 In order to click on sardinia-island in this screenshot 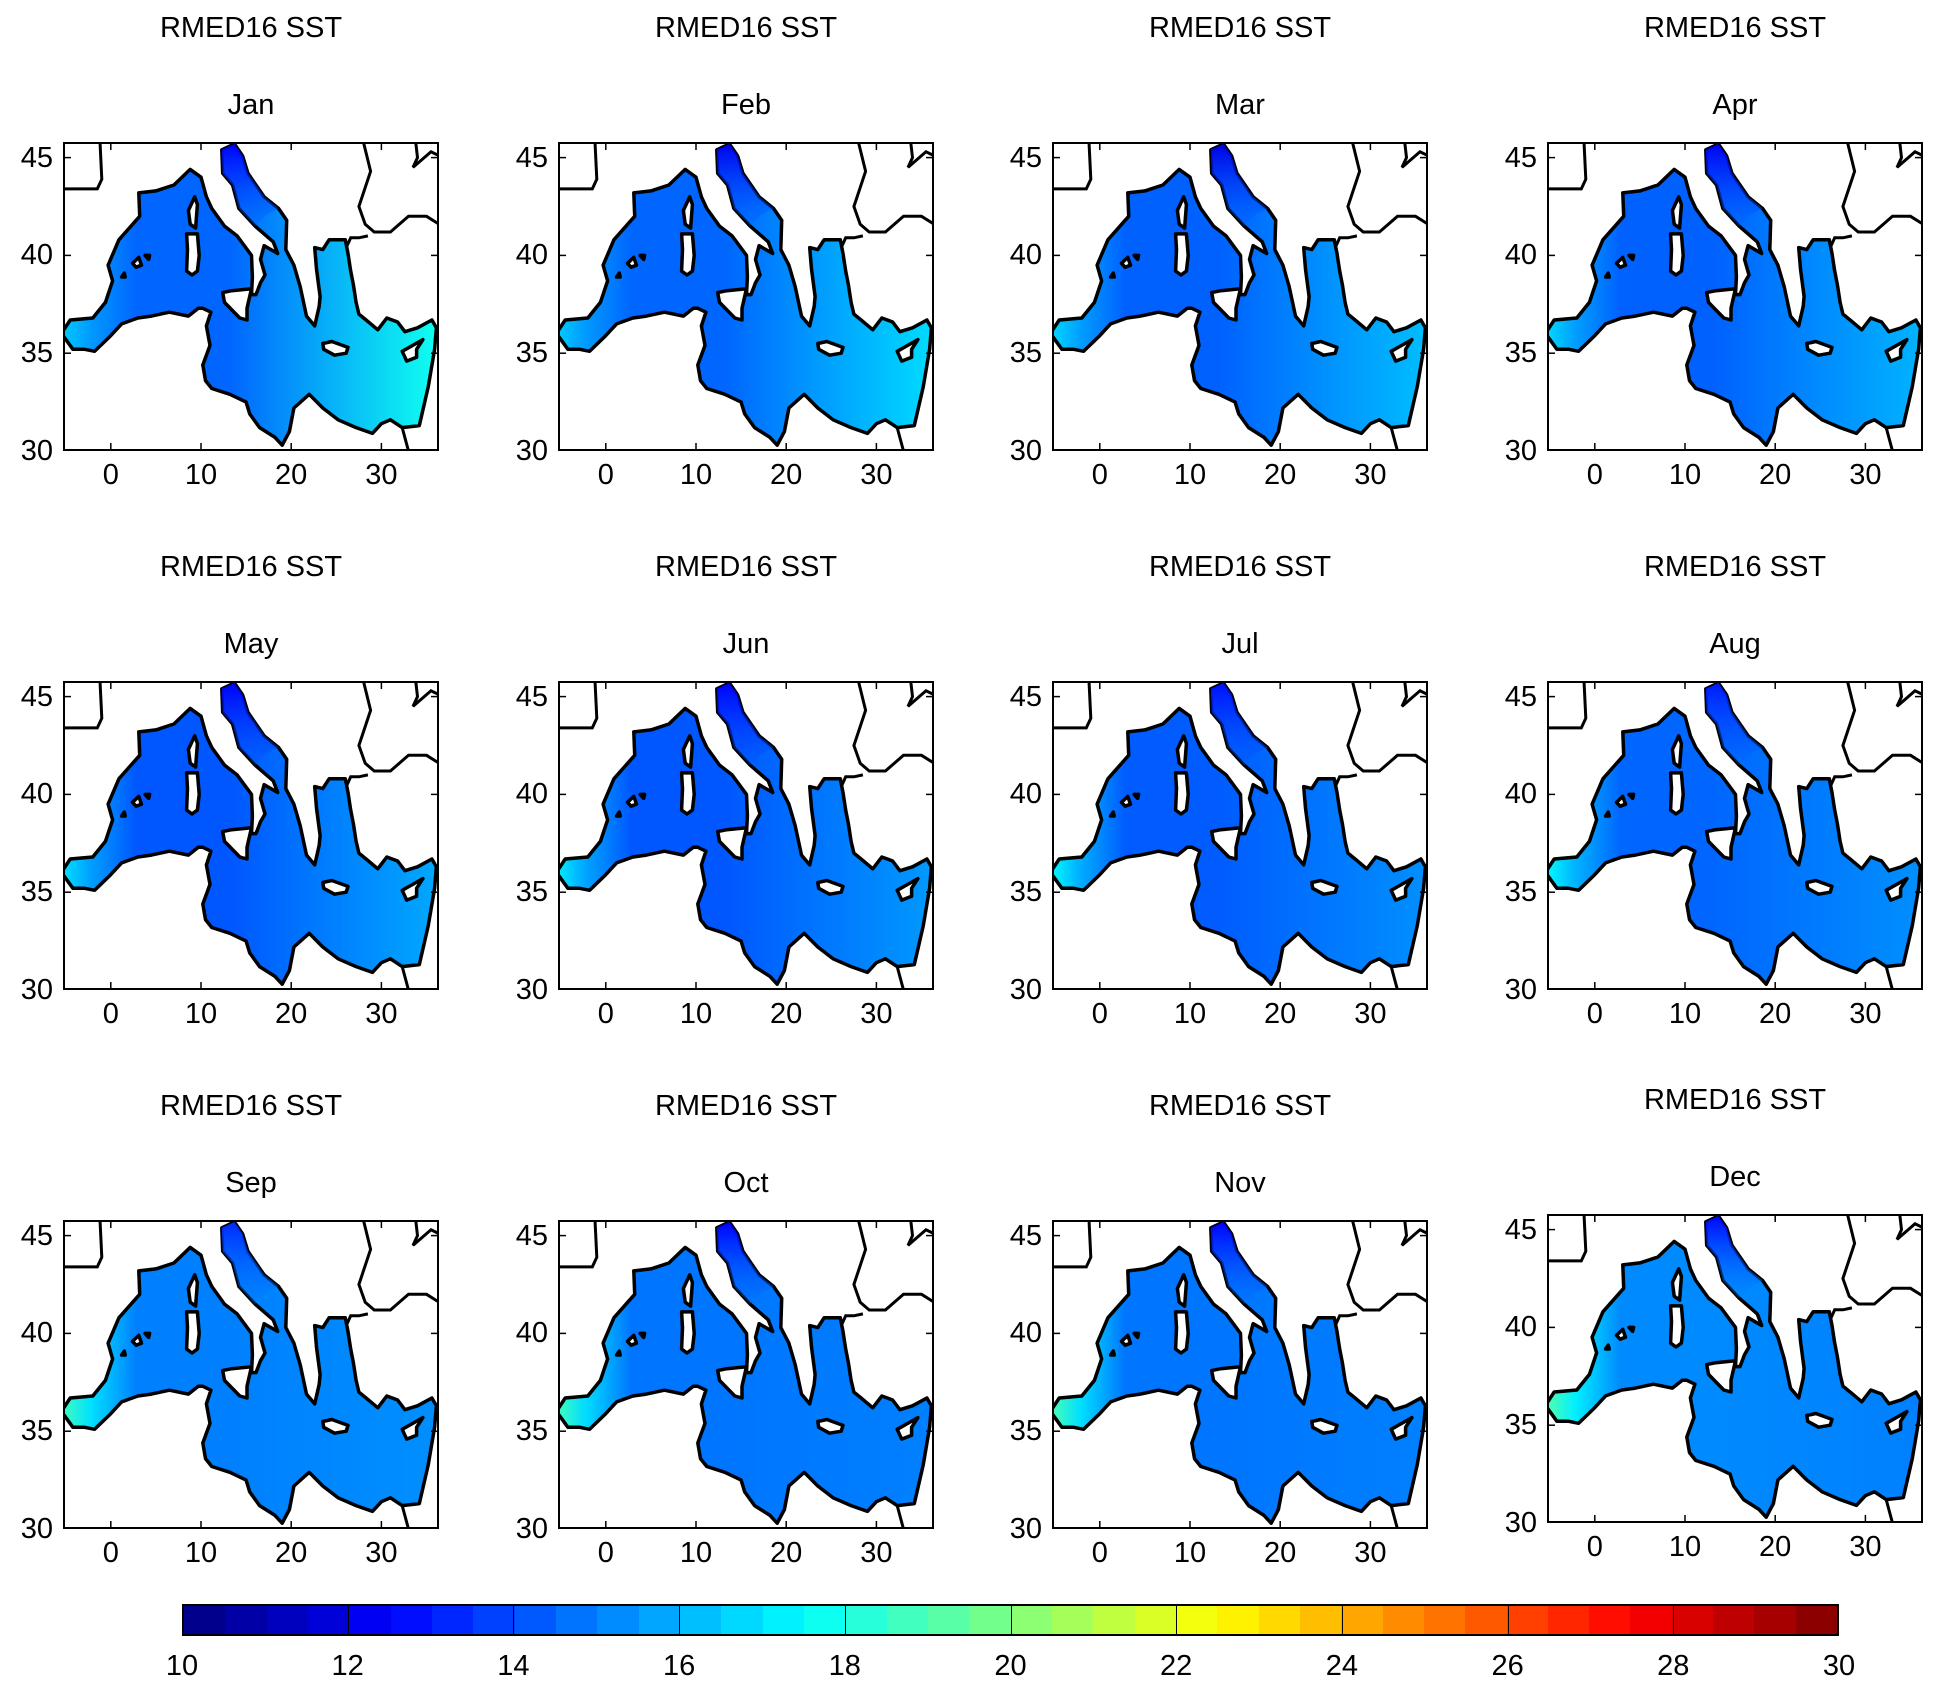, I will do `click(1676, 254)`.